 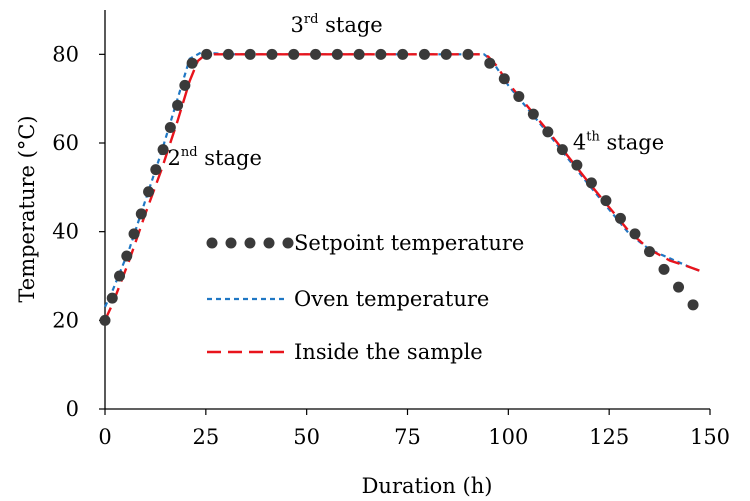 What do you see at coordinates (65, 54) in the screenshot?
I see `y-tick-label: 80` at bounding box center [65, 54].